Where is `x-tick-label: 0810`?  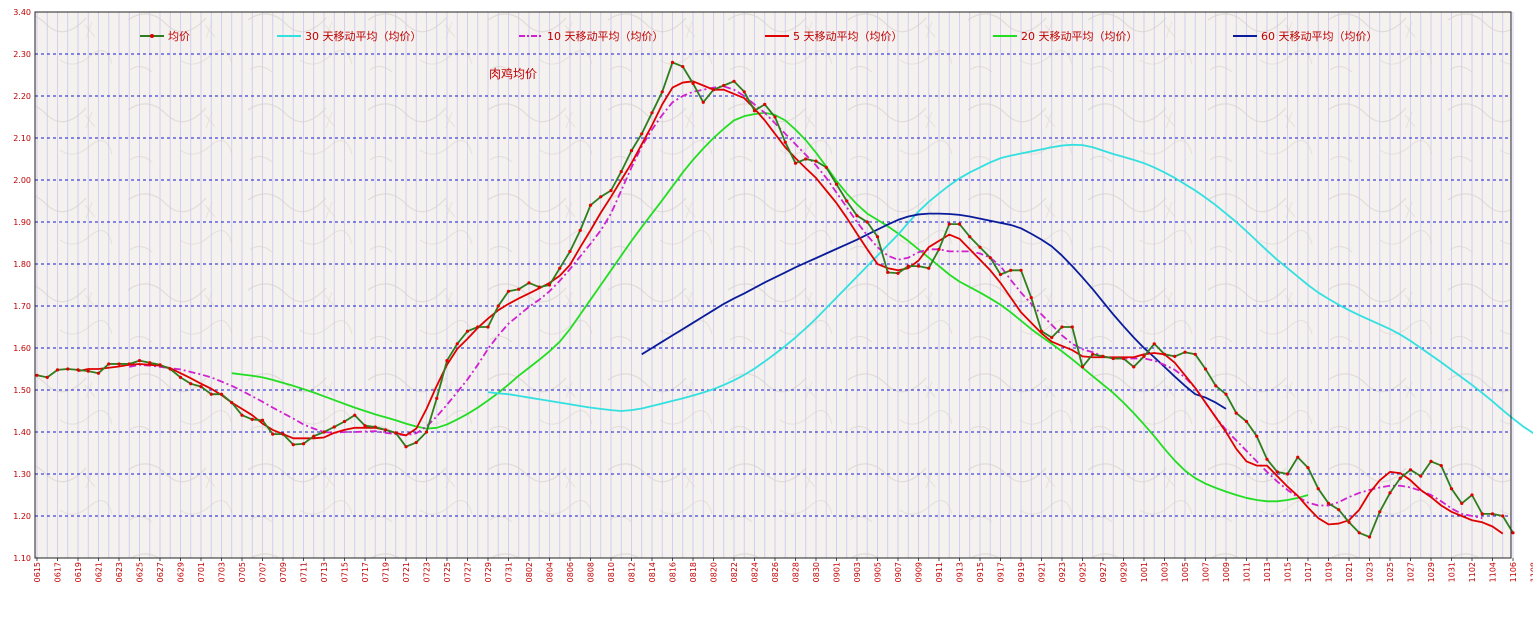 x-tick-label: 0810 is located at coordinates (611, 572).